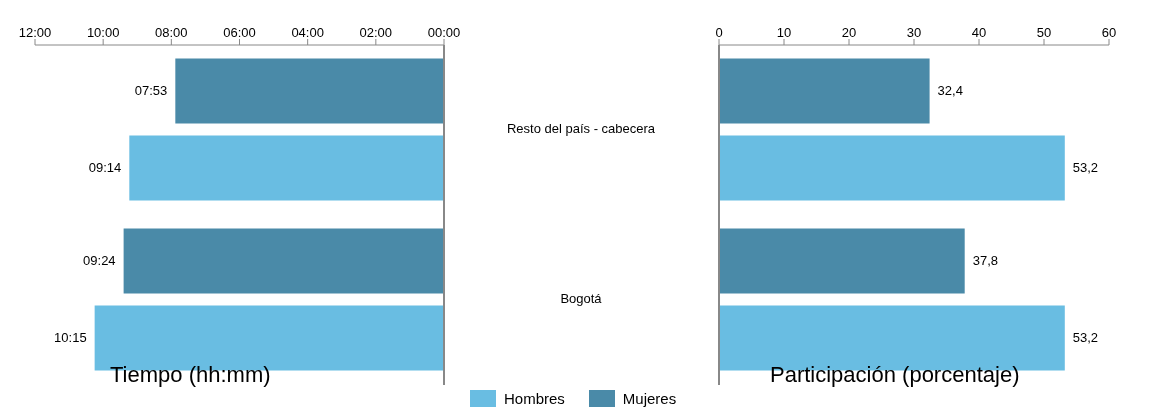 The image size is (1159, 410). I want to click on data-label: 09:24, so click(99, 260).